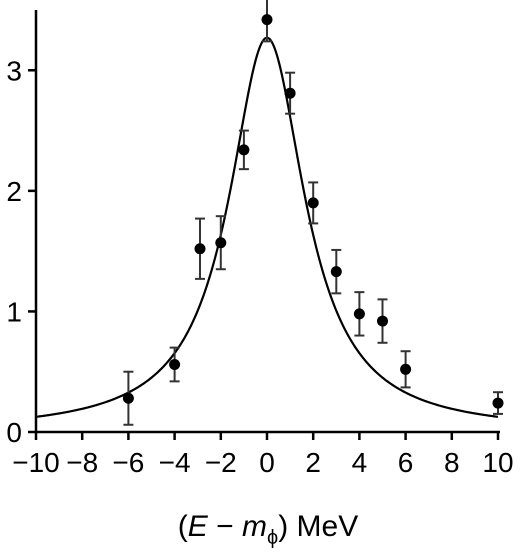  Describe the element at coordinates (406, 462) in the screenshot. I see `x-tick-label: 6` at that location.